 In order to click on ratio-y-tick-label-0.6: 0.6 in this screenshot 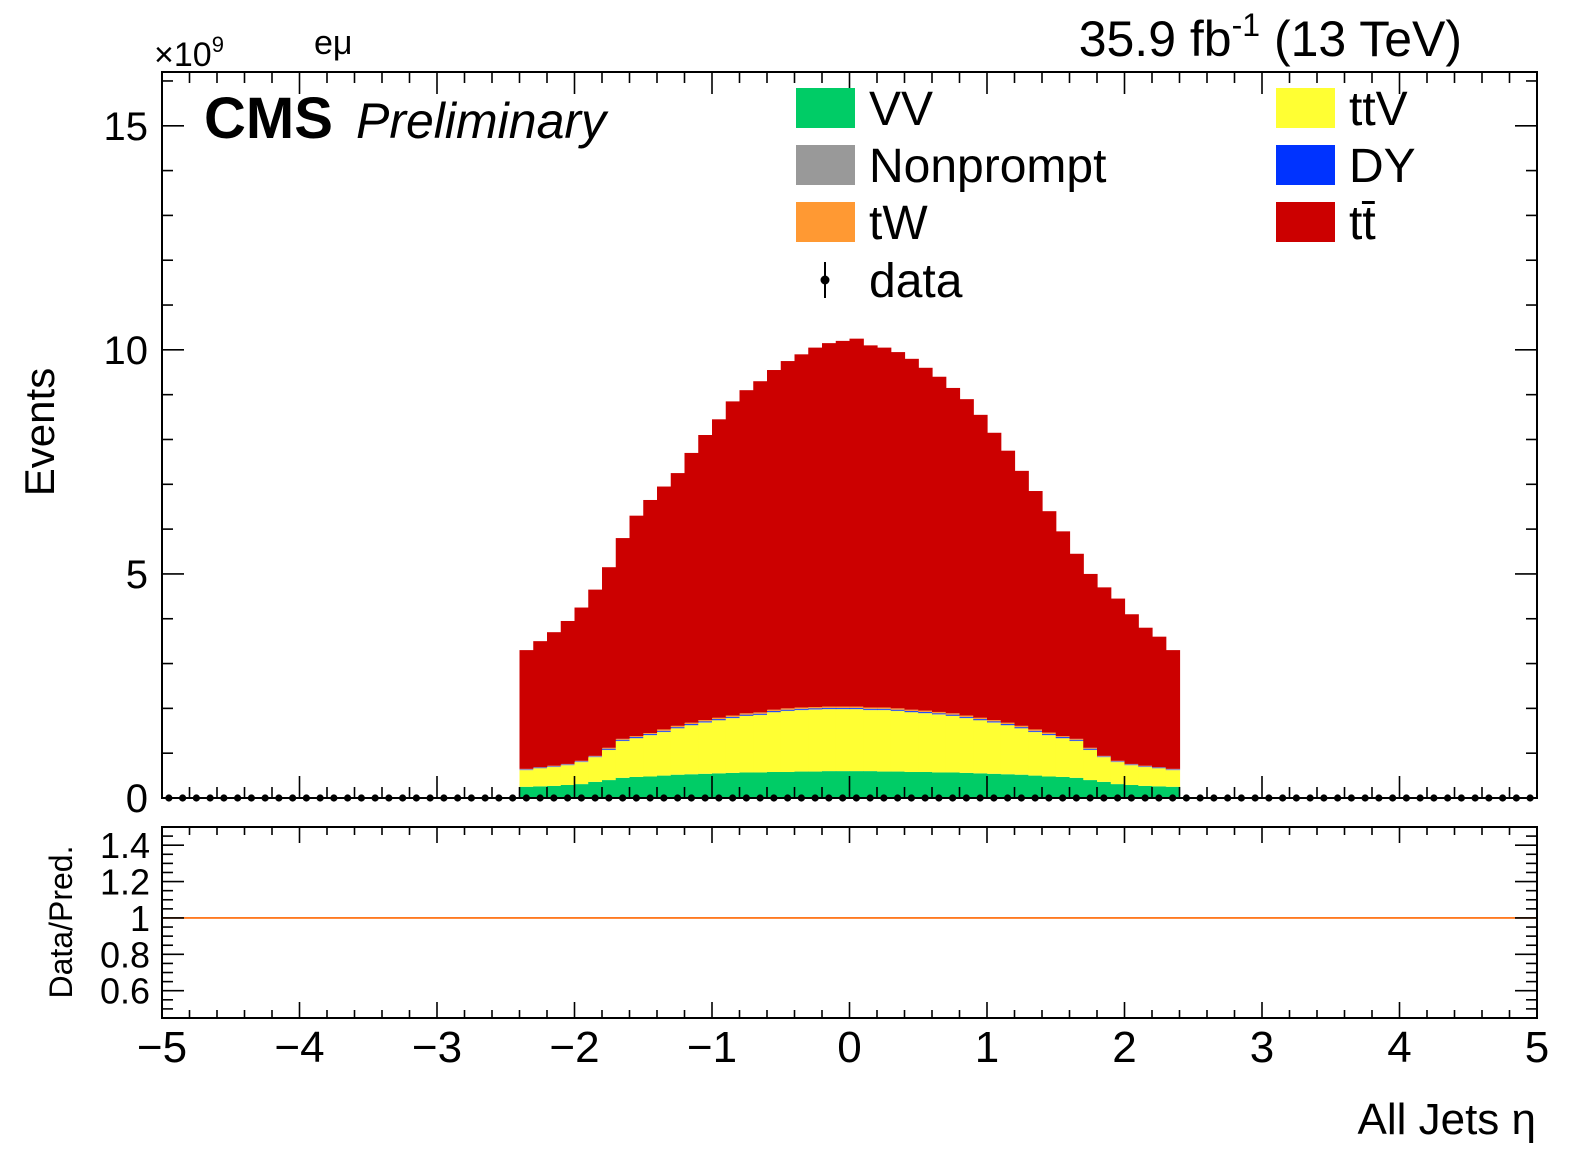, I will do `click(125, 991)`.